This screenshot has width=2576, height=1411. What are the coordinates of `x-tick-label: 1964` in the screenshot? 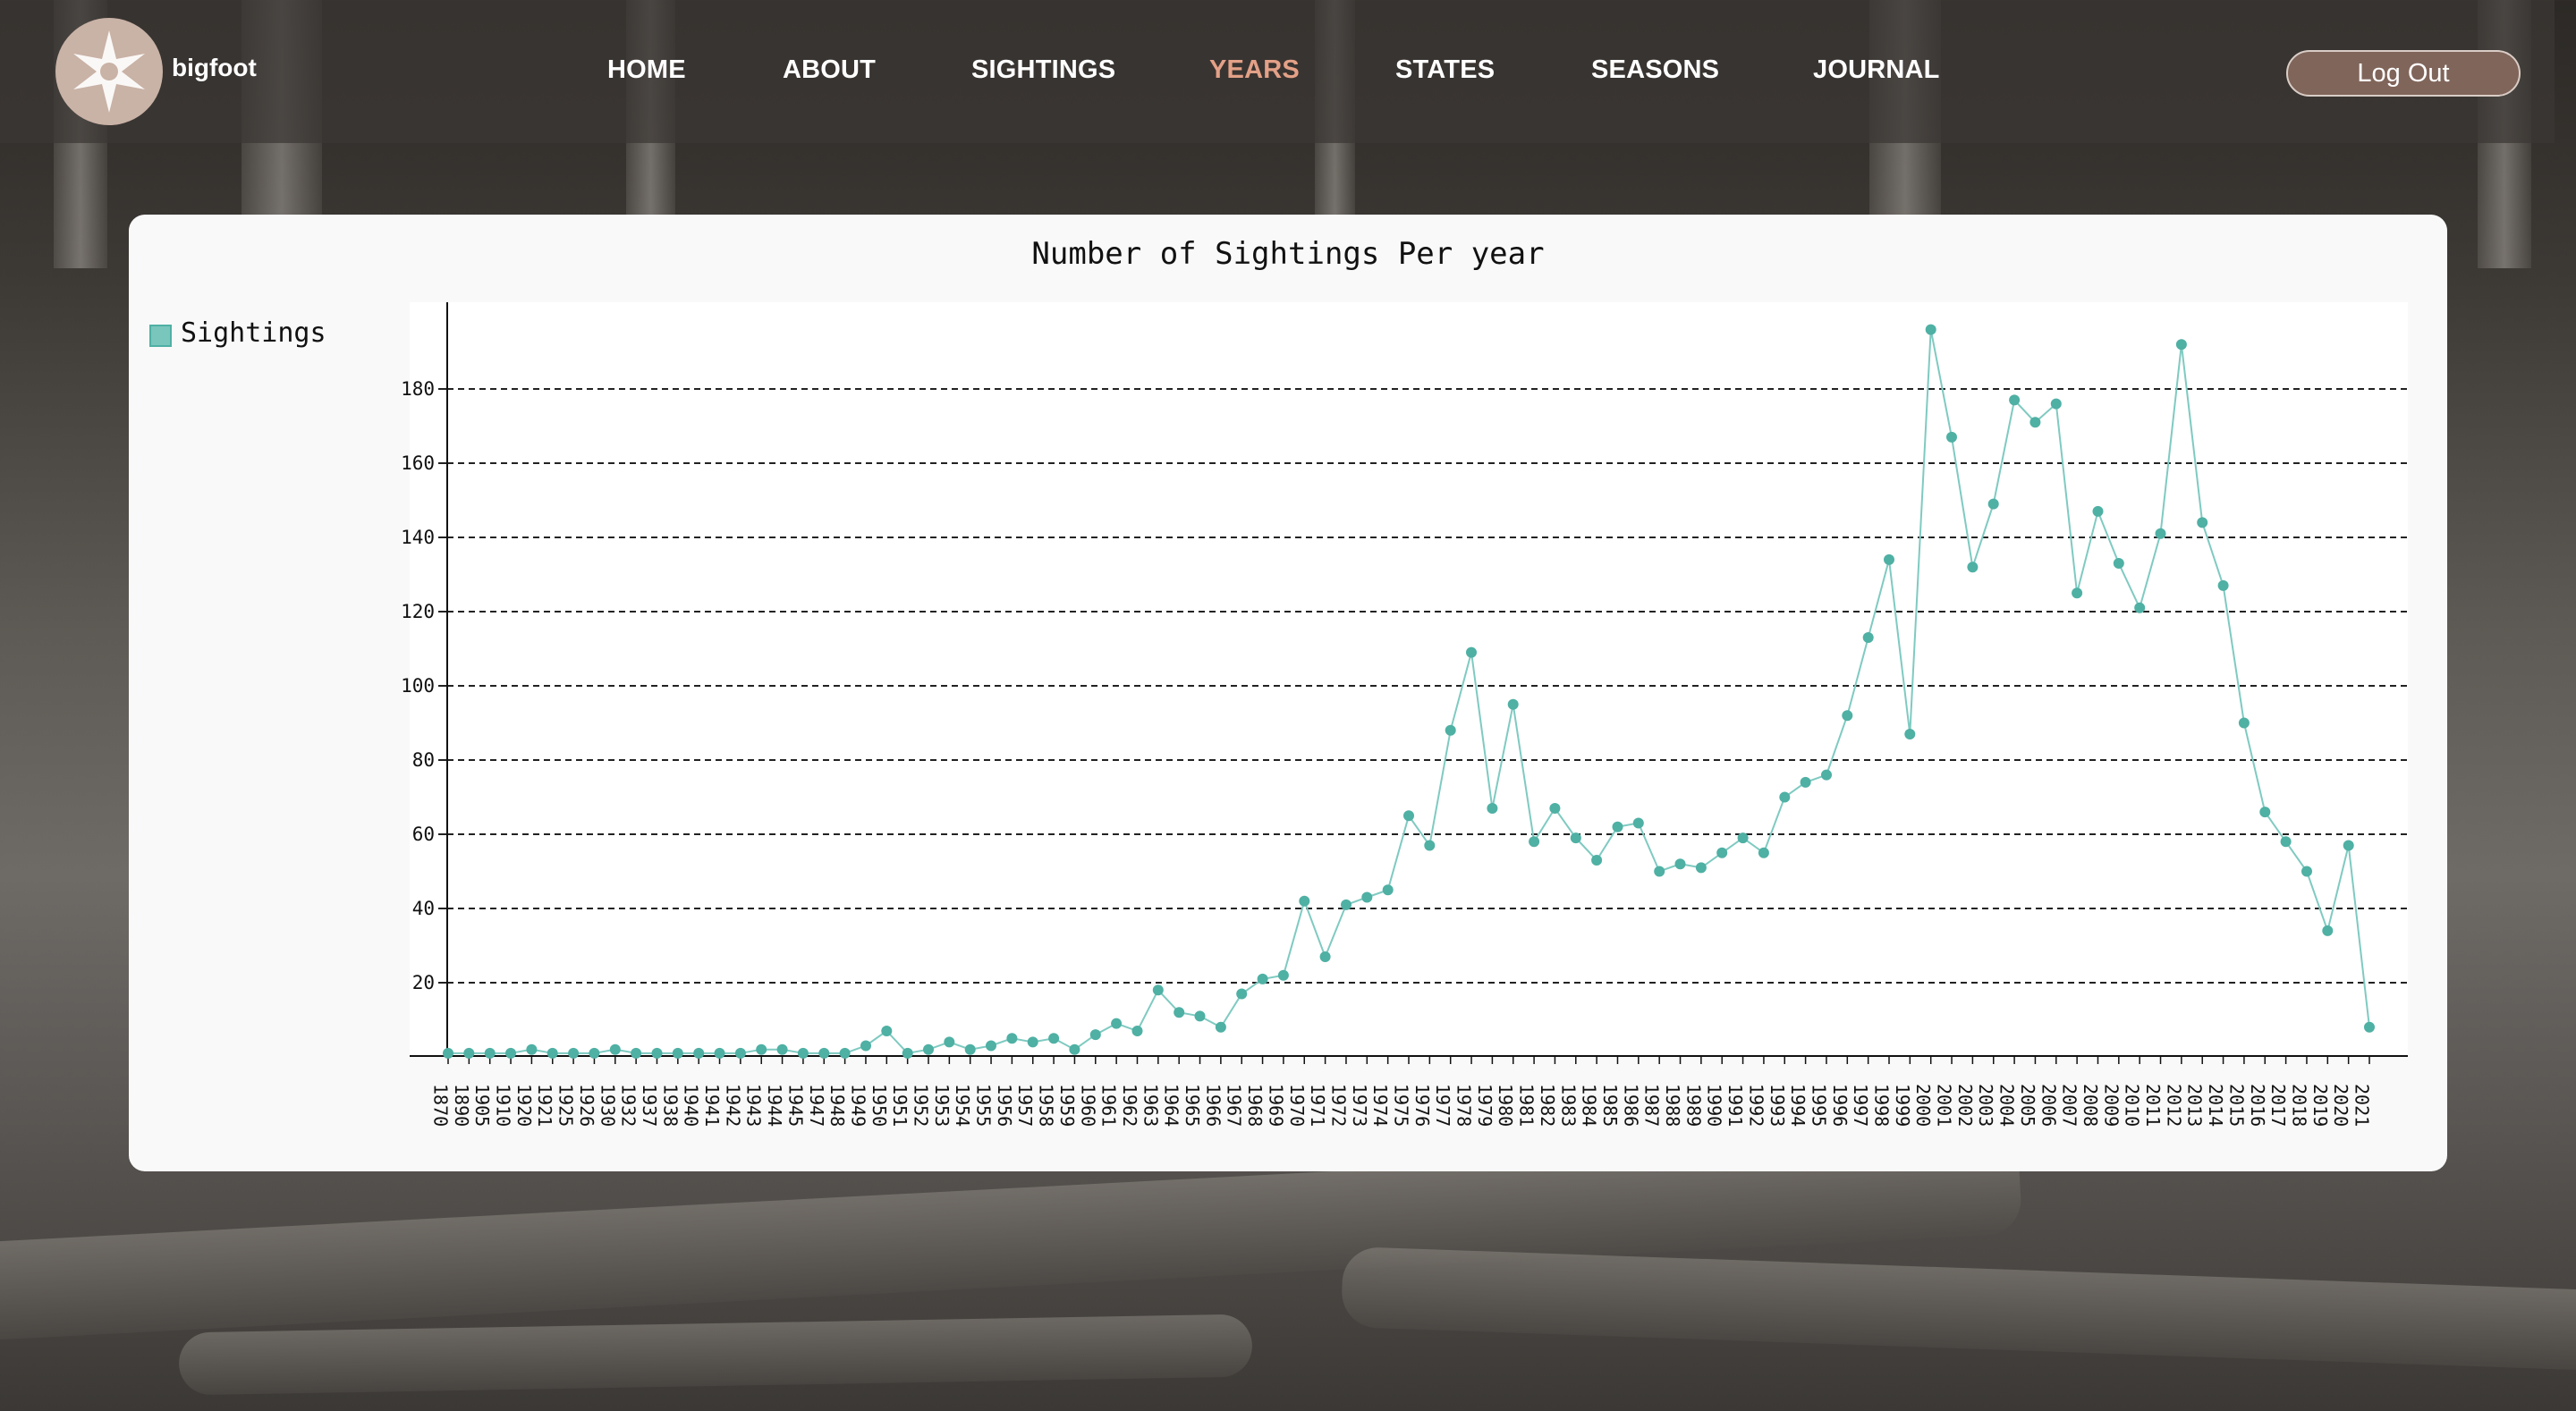 It's located at (1171, 1105).